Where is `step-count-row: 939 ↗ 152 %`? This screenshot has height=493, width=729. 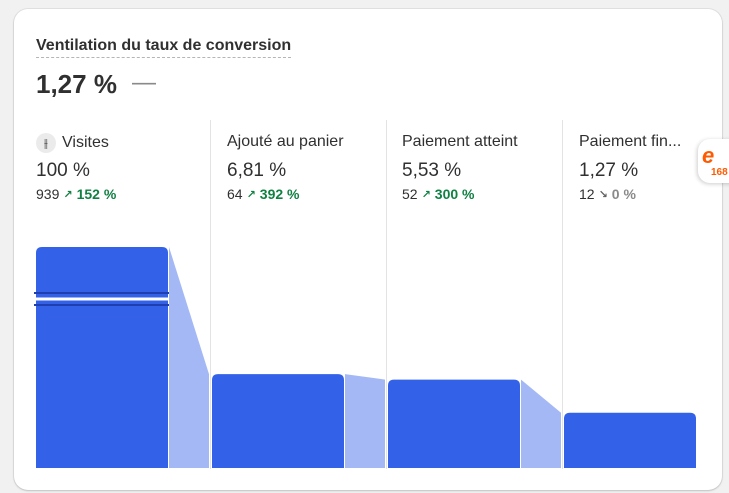
step-count-row: 939 ↗ 152 % is located at coordinates (76, 194).